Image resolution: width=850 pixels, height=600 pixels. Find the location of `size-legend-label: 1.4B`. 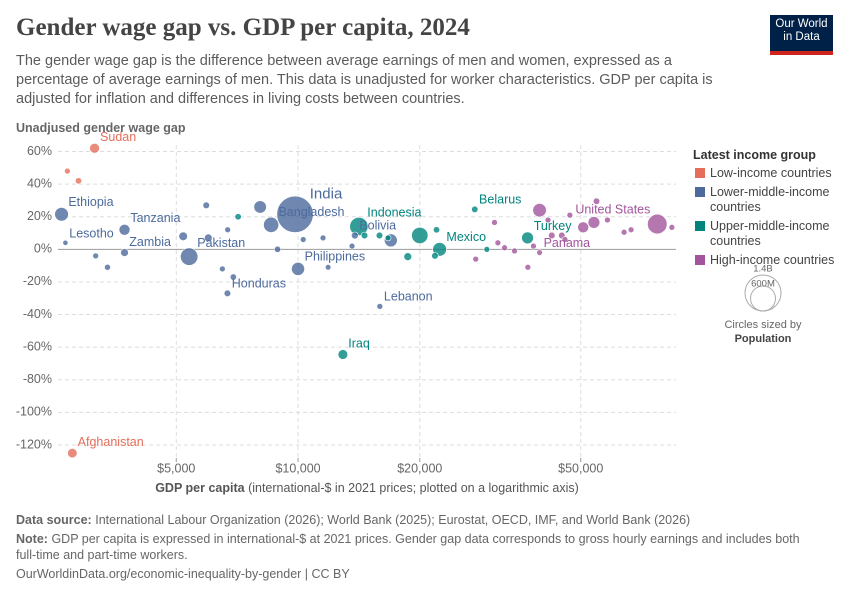

size-legend-label: 1.4B is located at coordinates (763, 269).